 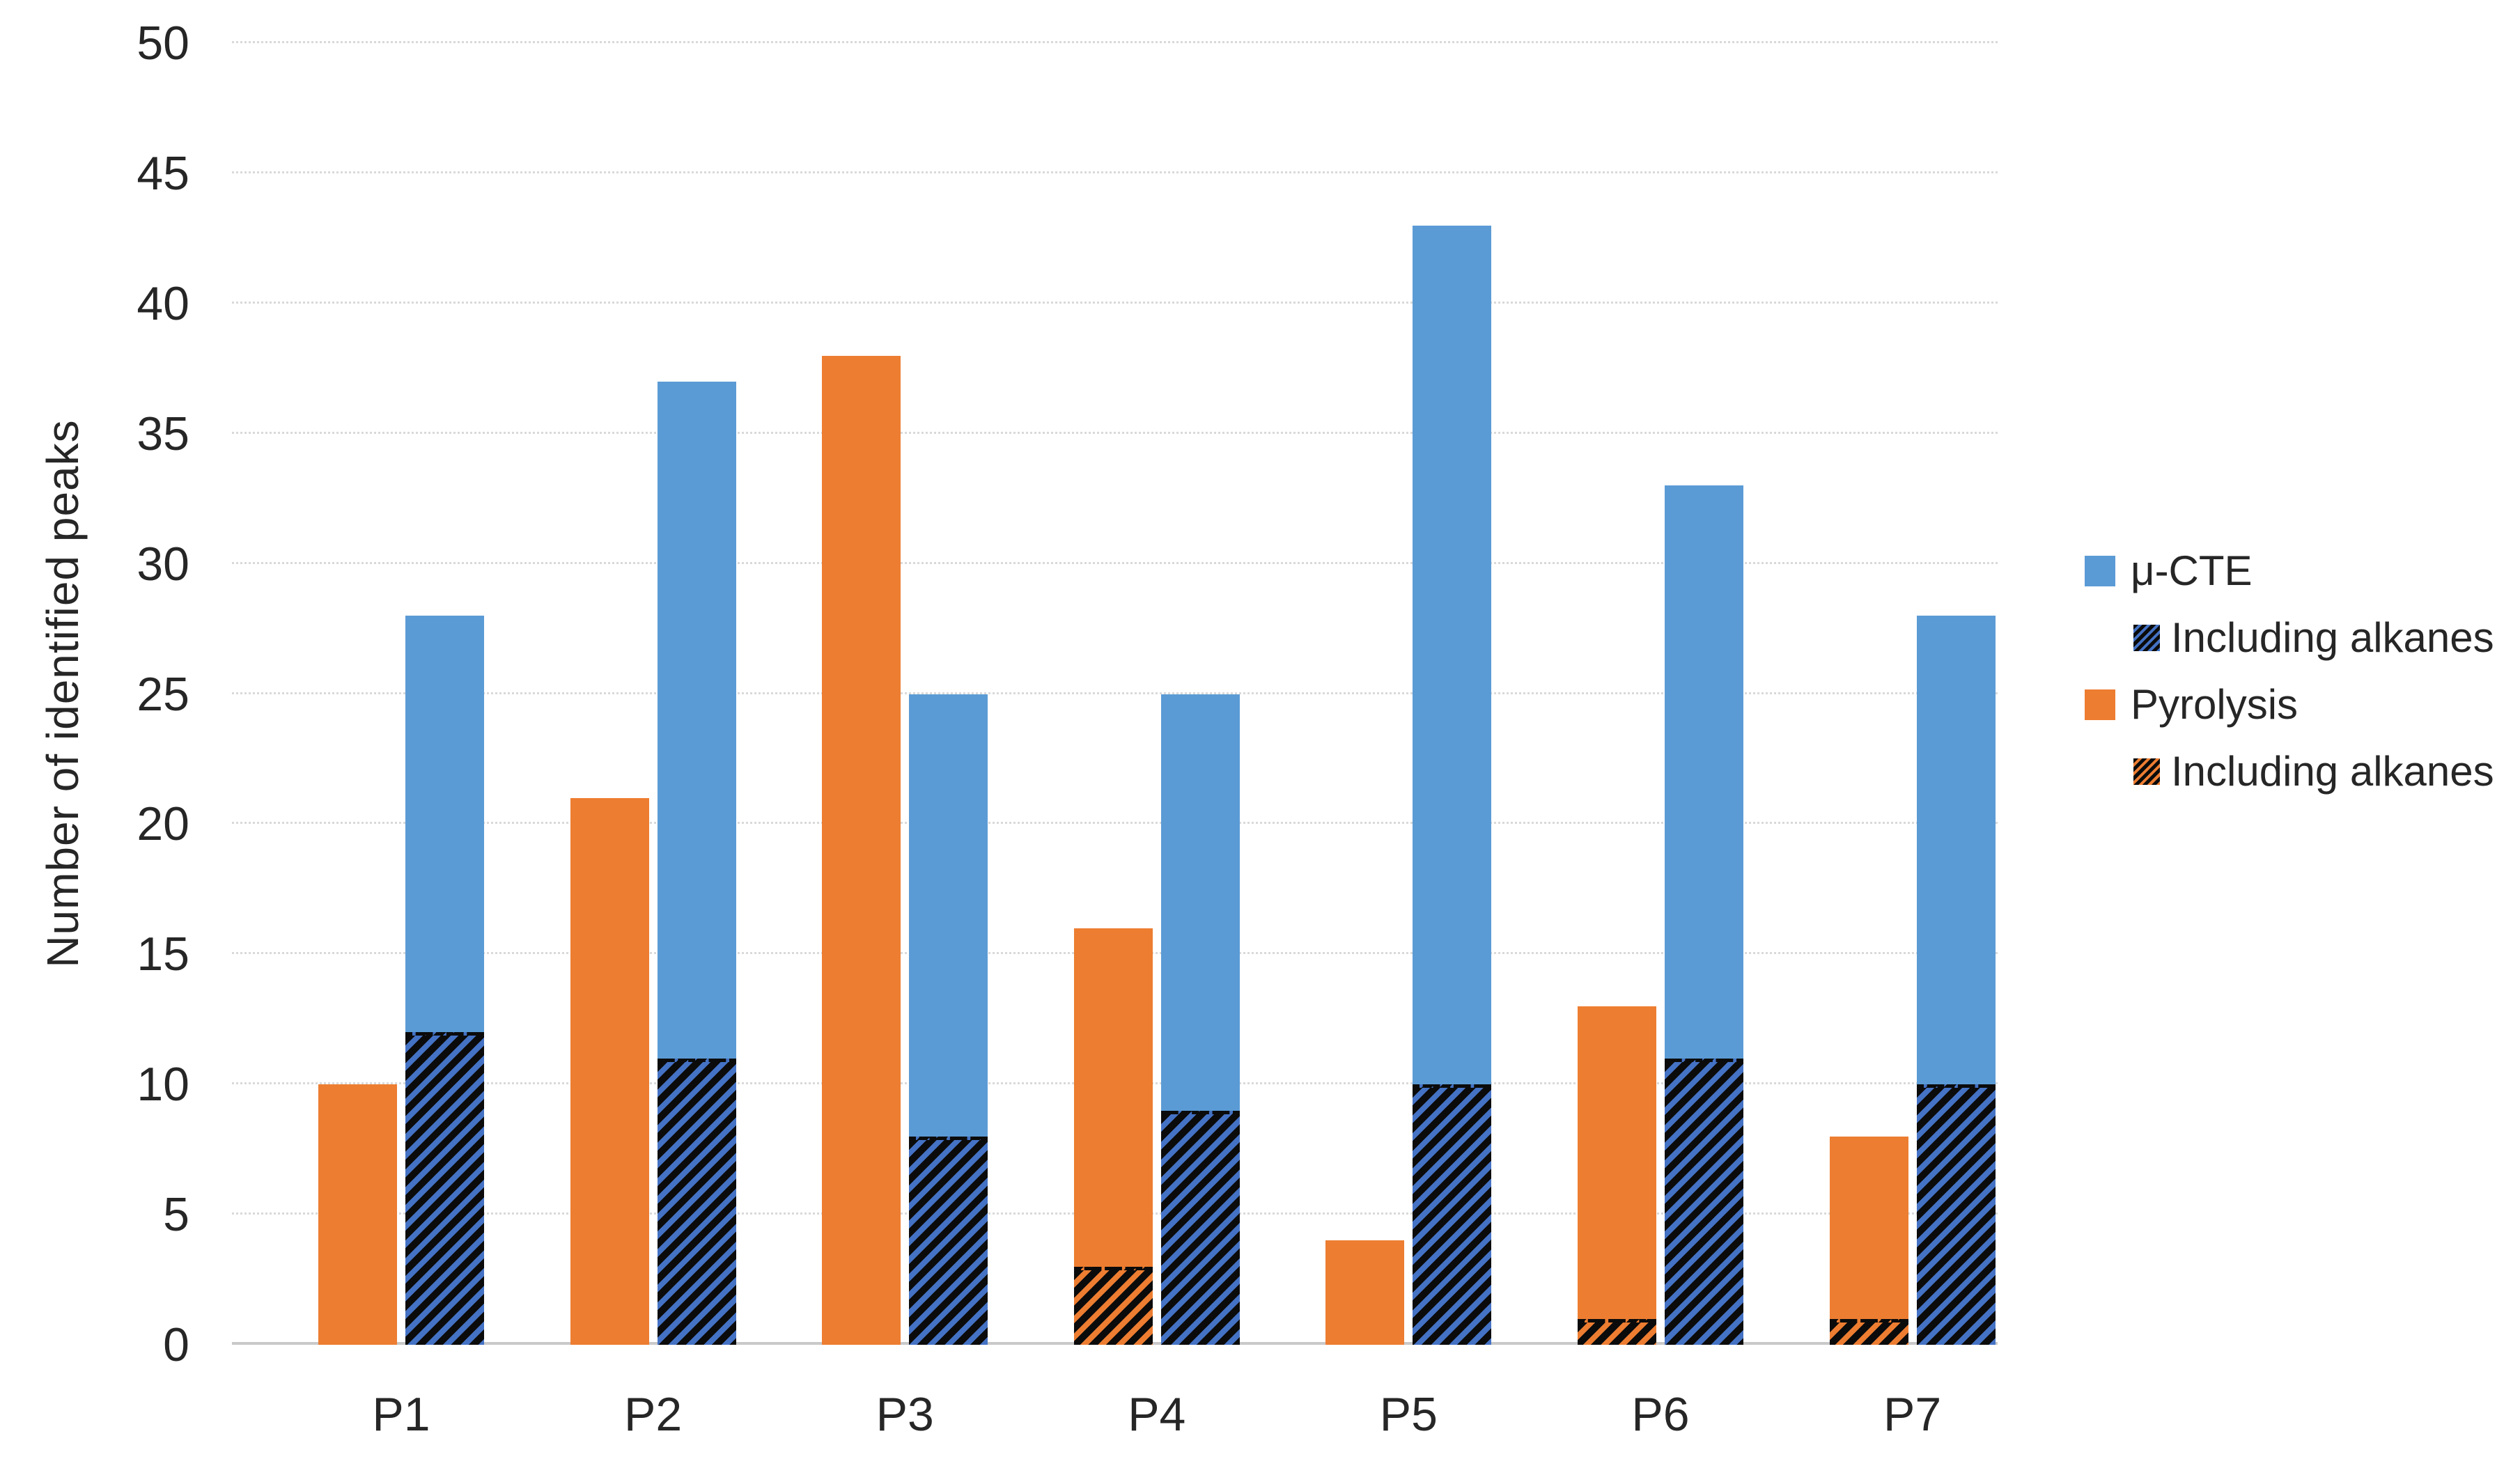 I want to click on legend-label-1: Including alkanes, so click(x=2333, y=637).